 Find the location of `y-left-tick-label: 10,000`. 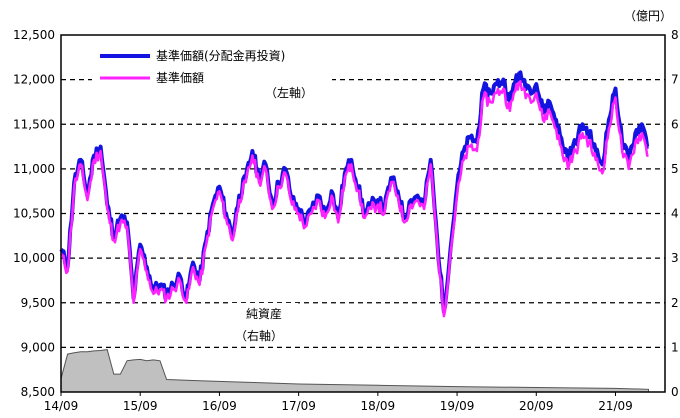

y-left-tick-label: 10,000 is located at coordinates (34, 258).